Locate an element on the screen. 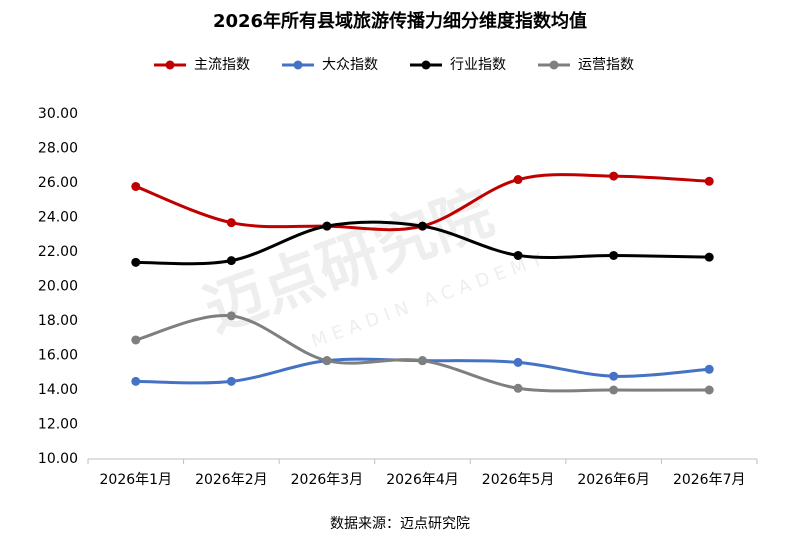 The image size is (800, 548). legend-label: 运营指数 is located at coordinates (606, 65).